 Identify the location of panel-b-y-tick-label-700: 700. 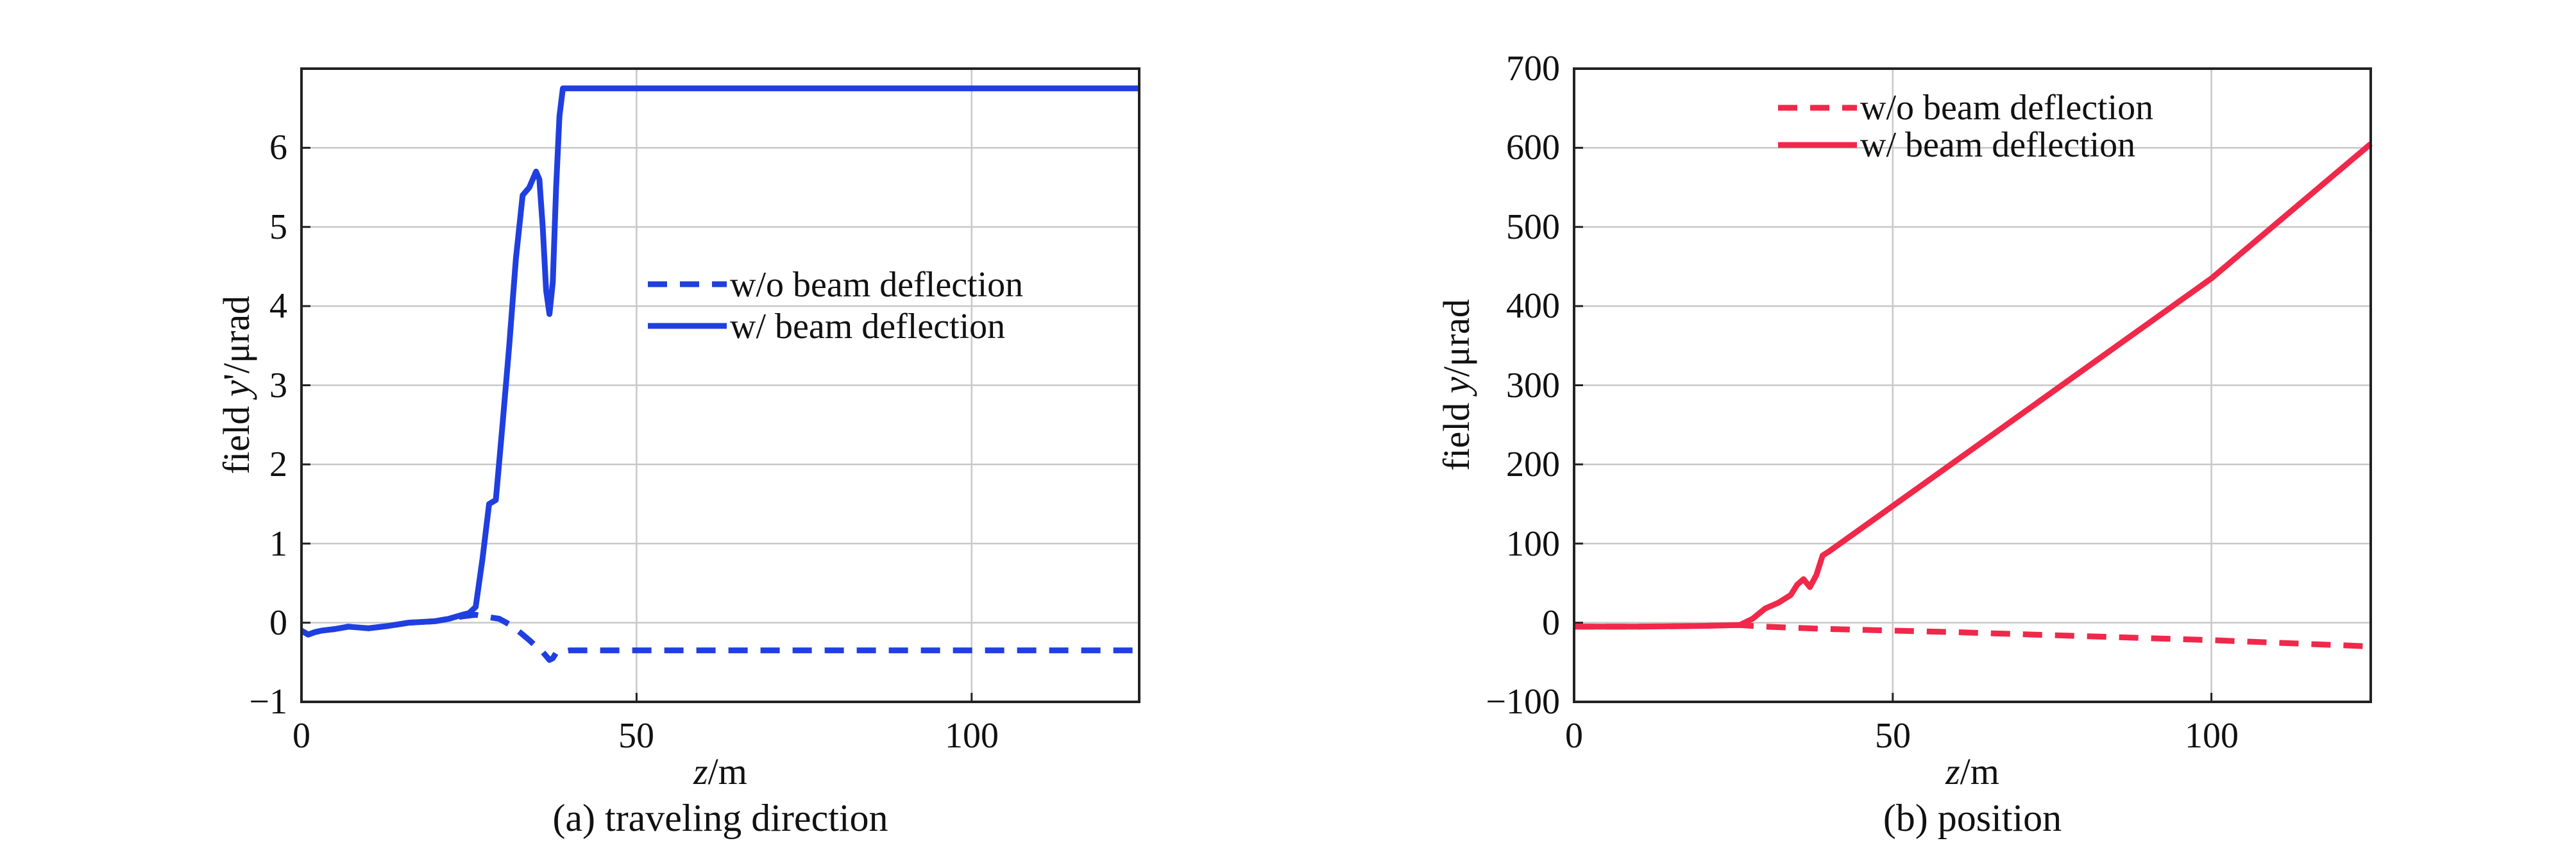
(1533, 69).